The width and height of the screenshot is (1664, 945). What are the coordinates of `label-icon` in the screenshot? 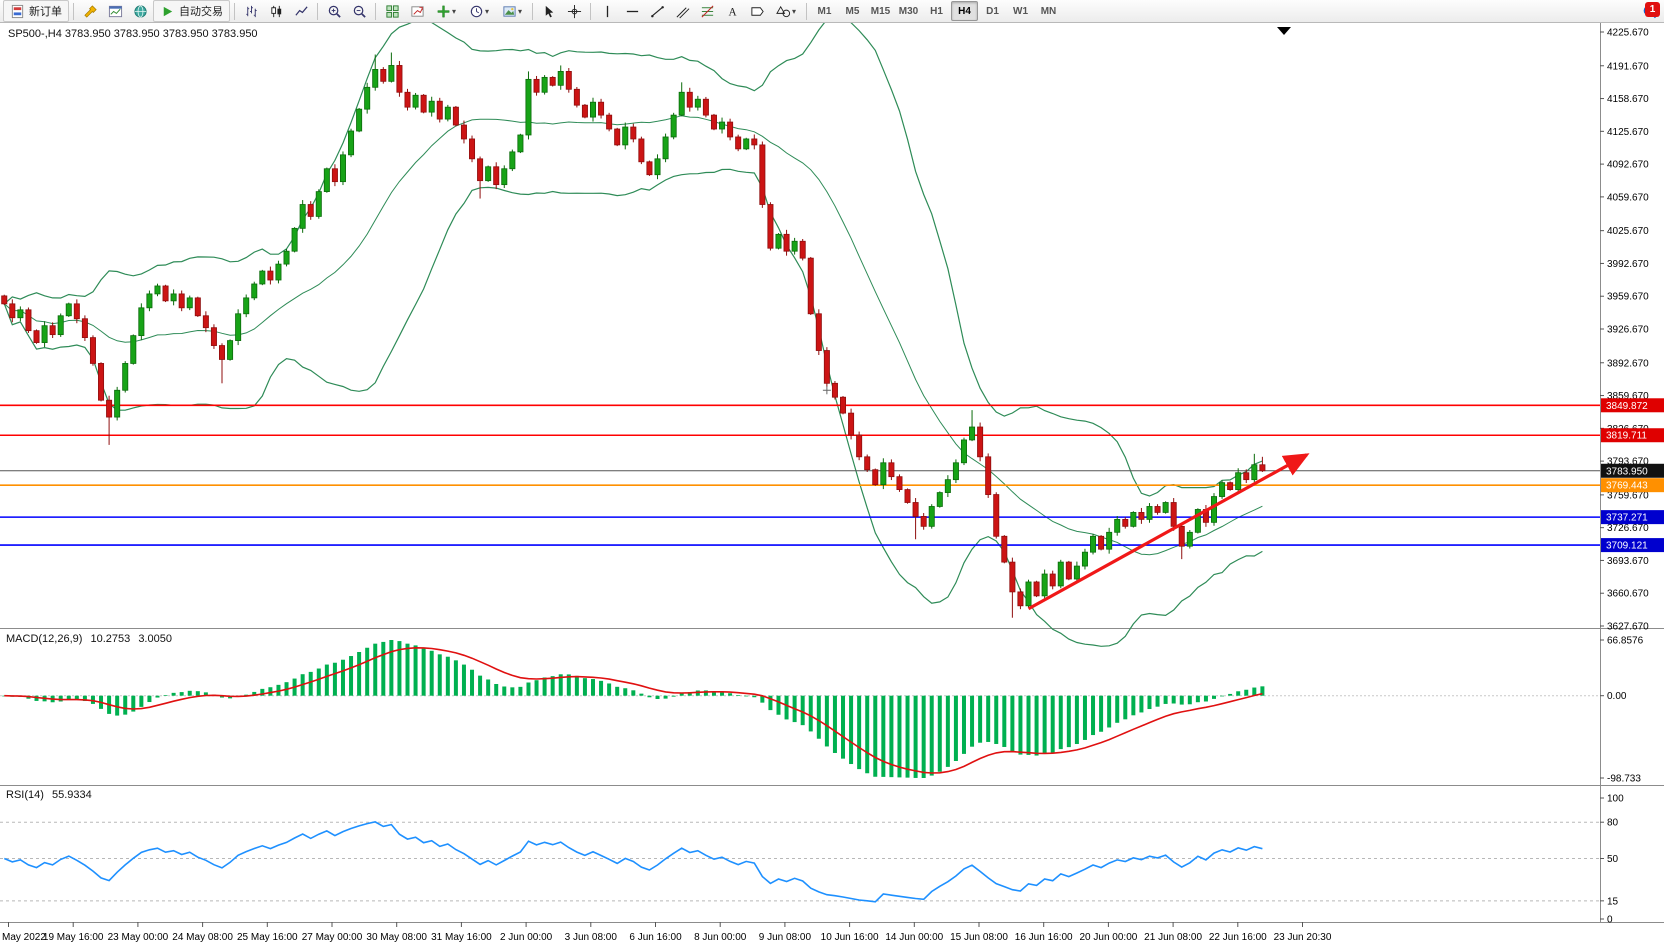 It's located at (757, 11).